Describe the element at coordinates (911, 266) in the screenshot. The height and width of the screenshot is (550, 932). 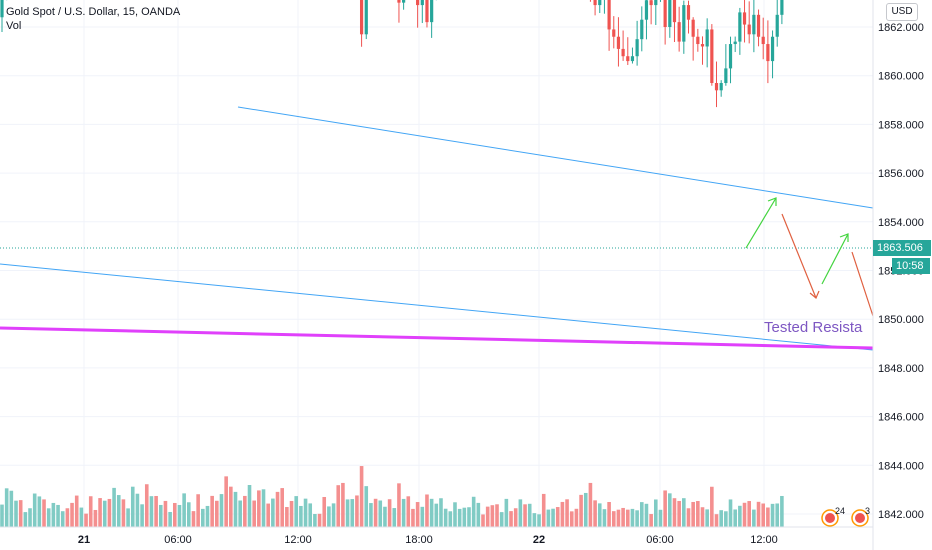
I see `countdown-tag: 10:58` at that location.